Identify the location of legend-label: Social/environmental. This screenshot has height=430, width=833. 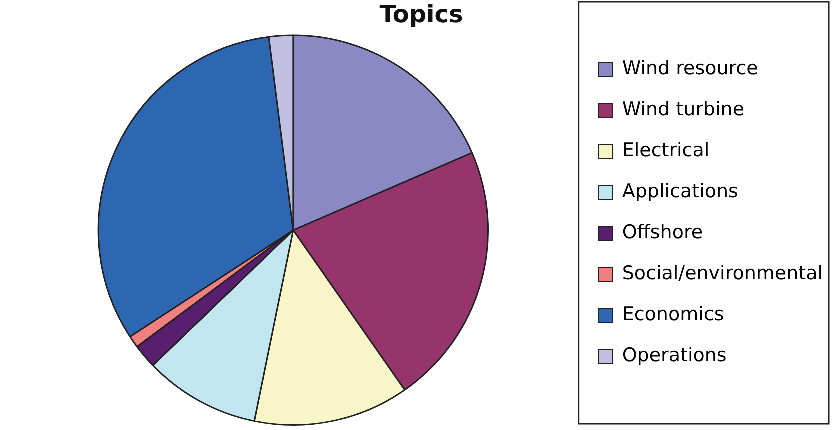
(723, 273).